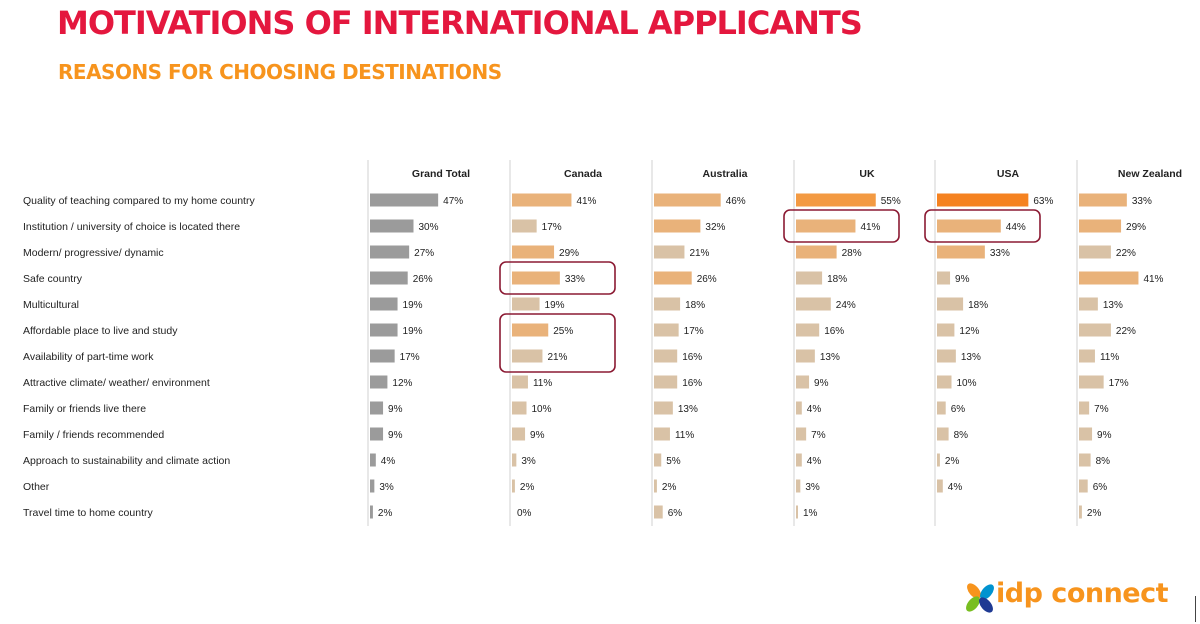 Image resolution: width=1200 pixels, height=624 pixels. Describe the element at coordinates (377, 434) in the screenshot. I see `bar-grand-total-family-friends-recommended` at that location.